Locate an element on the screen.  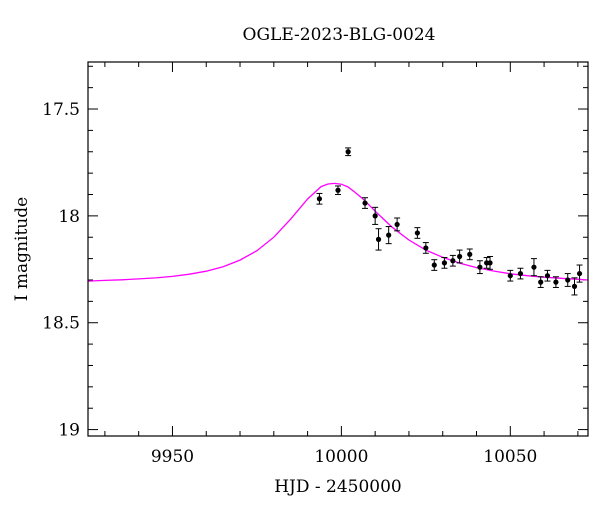
x-tick-label: 9950 is located at coordinates (172, 457).